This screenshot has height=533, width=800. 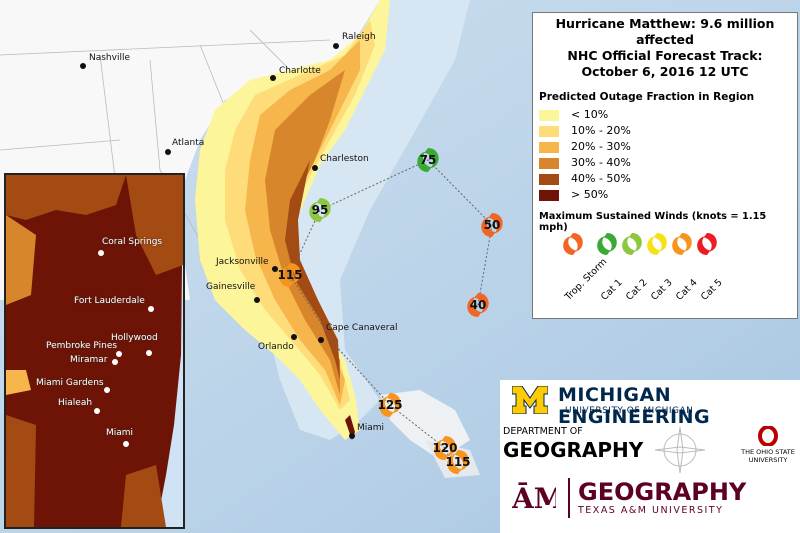 What do you see at coordinates (662, 290) in the screenshot?
I see `wind-category-label: Cat 3` at bounding box center [662, 290].